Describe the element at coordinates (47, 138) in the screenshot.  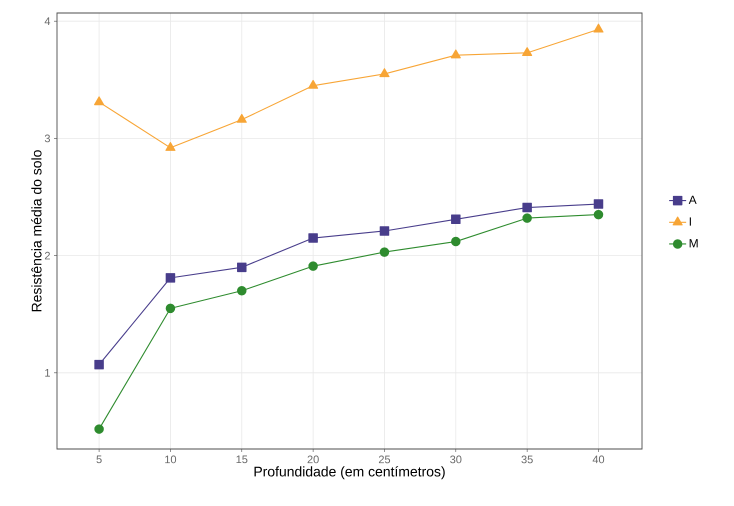
I see `y-tick-label: 3` at that location.